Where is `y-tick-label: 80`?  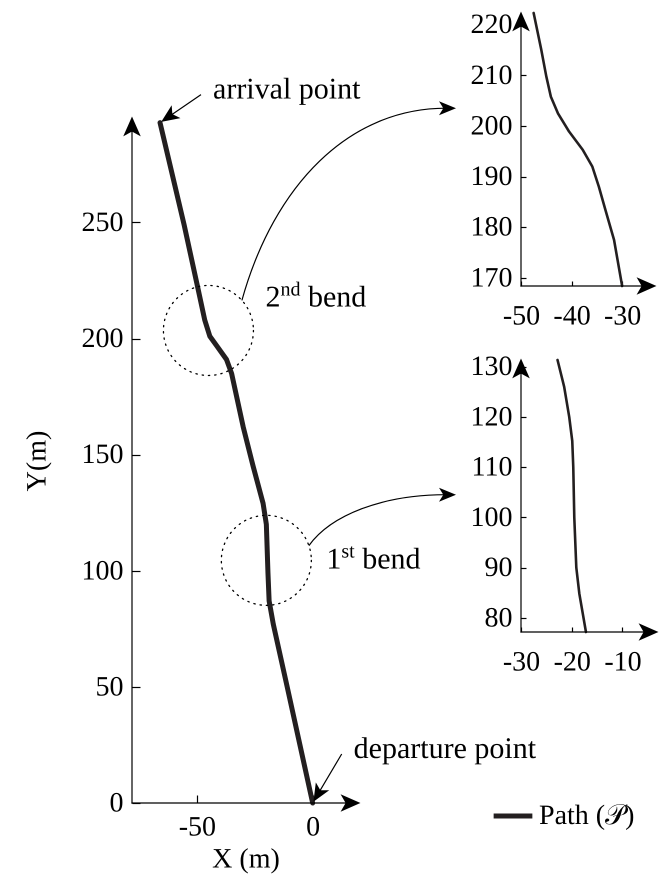 y-tick-label: 80 is located at coordinates (498, 618).